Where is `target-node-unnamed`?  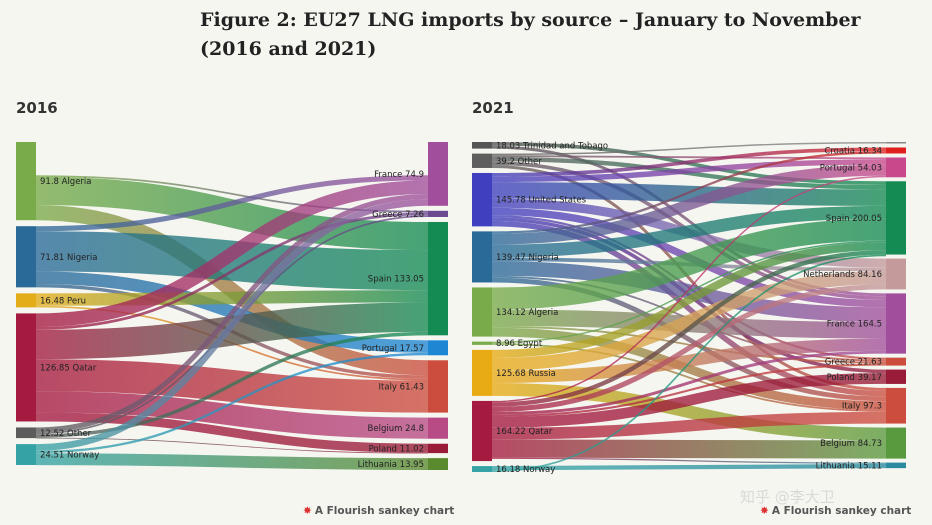 target-node-unnamed is located at coordinates (896, 143).